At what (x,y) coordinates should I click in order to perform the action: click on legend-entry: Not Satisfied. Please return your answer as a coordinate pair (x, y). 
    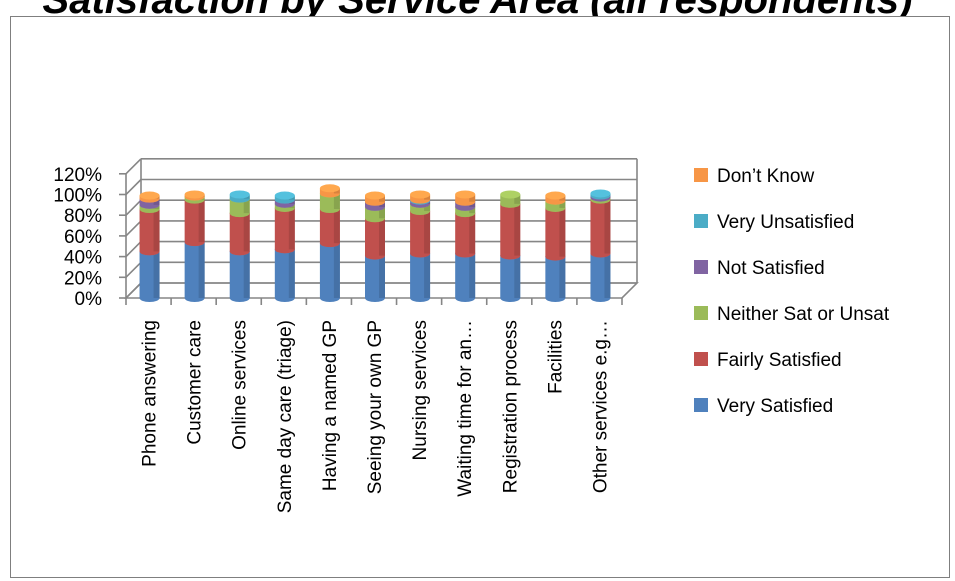
    Looking at the image, I should click on (759, 268).